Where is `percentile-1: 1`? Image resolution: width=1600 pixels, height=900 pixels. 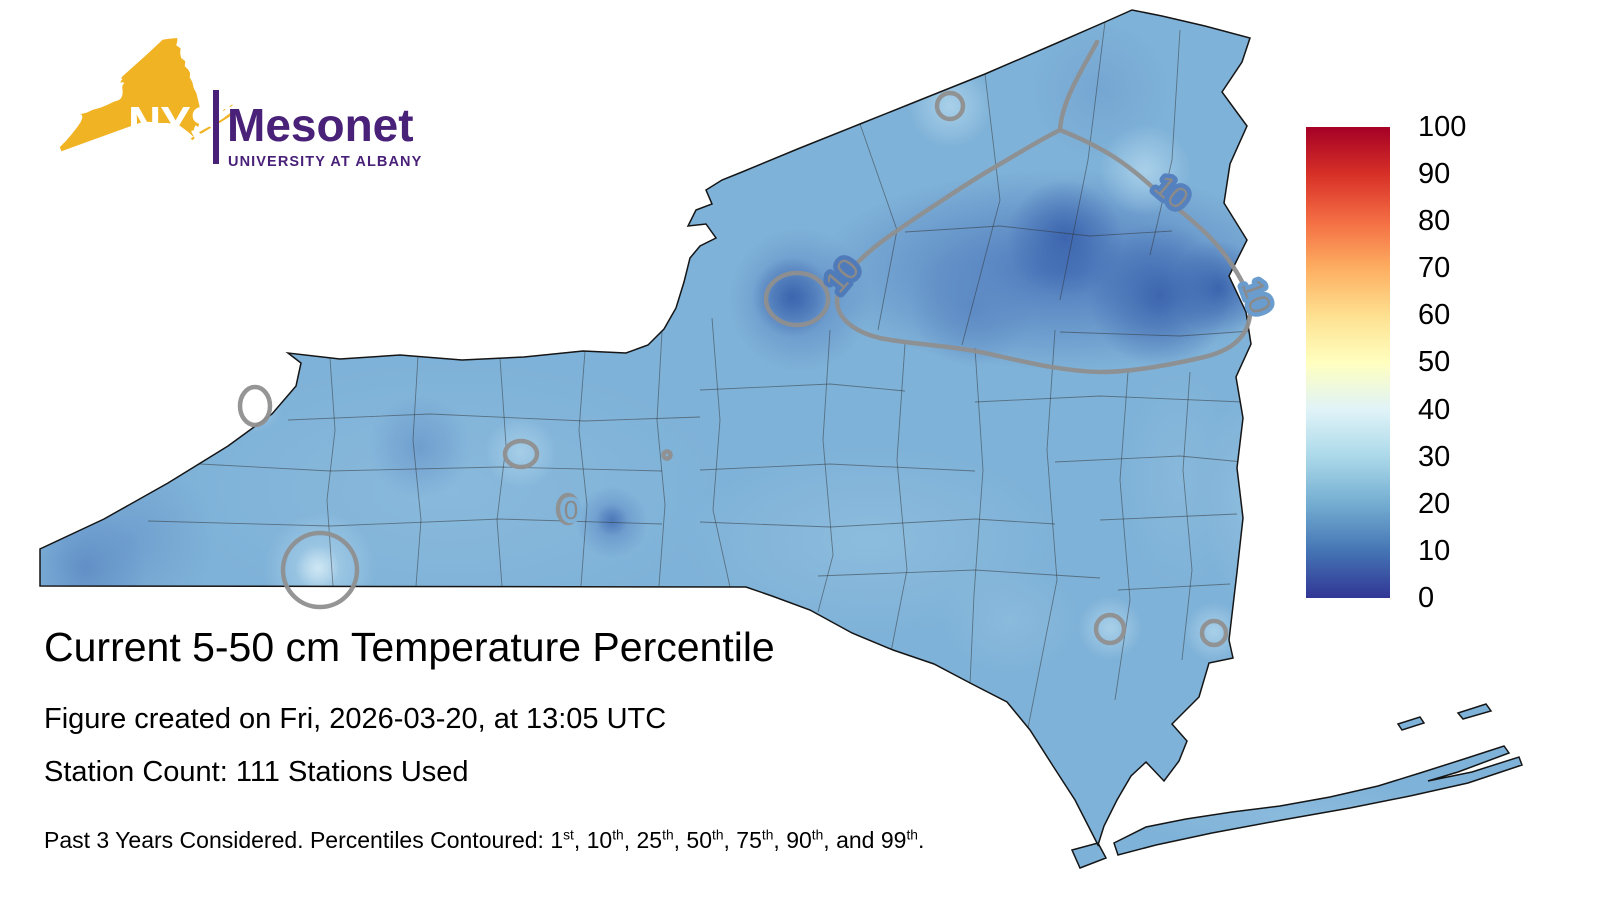 percentile-1: 1 is located at coordinates (557, 840).